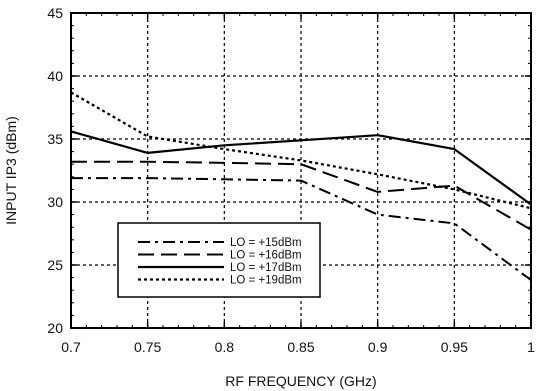  Describe the element at coordinates (11, 170) in the screenshot. I see `y-axis-label: INPUT IP3 (dBm)` at that location.